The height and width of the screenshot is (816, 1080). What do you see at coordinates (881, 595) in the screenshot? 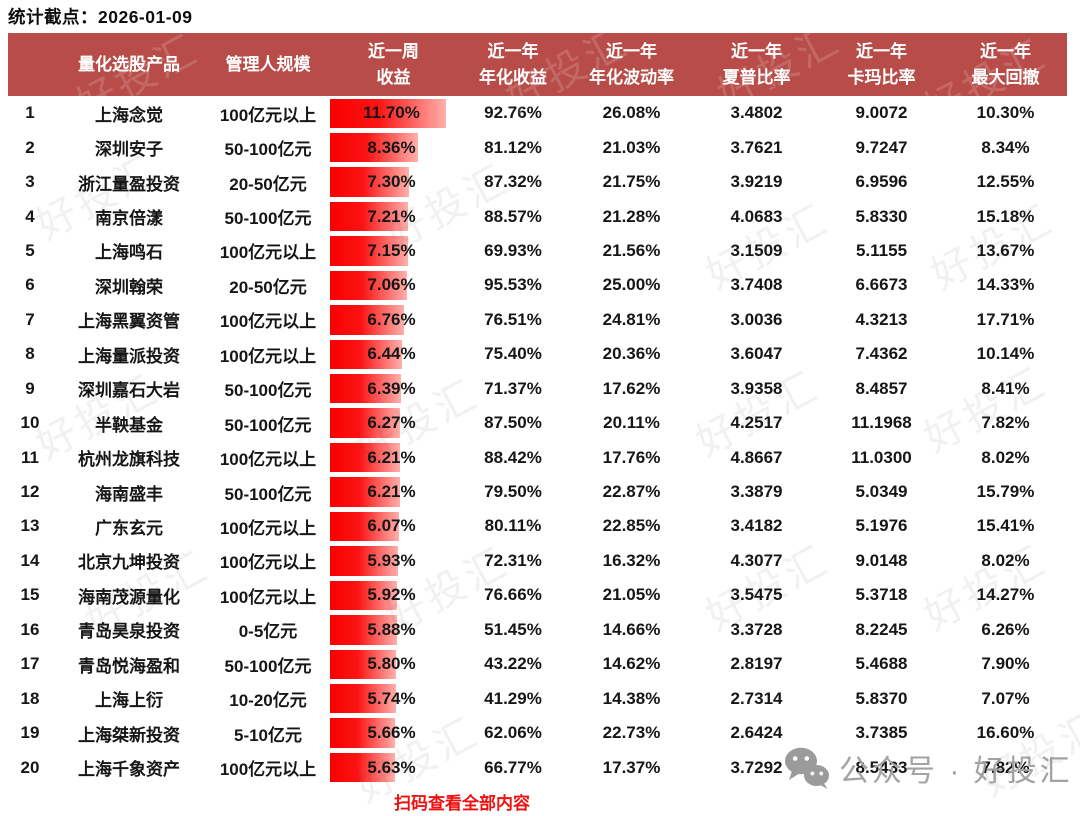
I see `calmar-cell: 5.3718` at bounding box center [881, 595].